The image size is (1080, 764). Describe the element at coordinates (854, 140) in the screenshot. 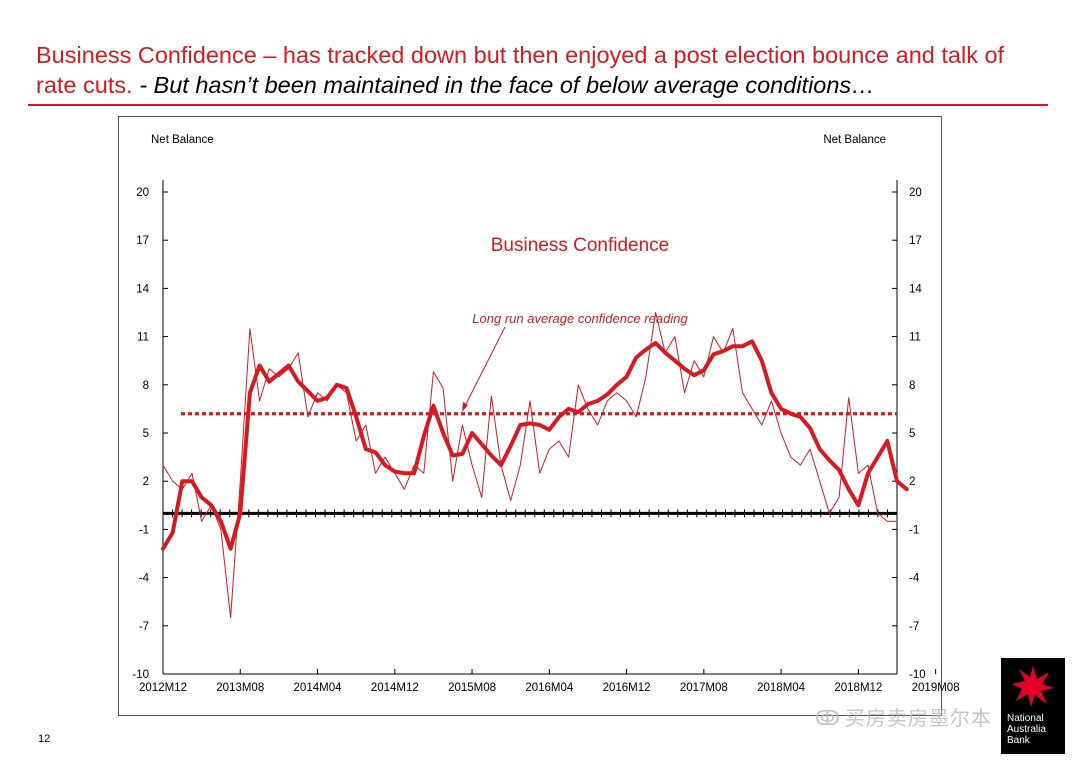

I see `y-axis-label-right: Net Balance` at that location.